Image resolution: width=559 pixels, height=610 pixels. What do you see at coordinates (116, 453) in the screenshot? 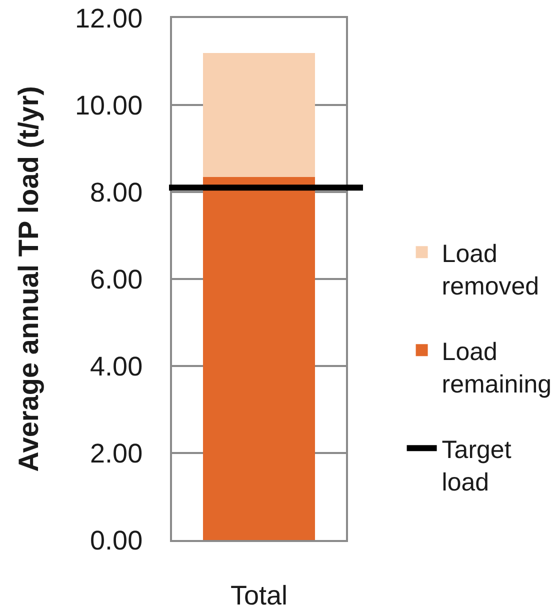
I see `y-tick-label: 2.00` at bounding box center [116, 453].